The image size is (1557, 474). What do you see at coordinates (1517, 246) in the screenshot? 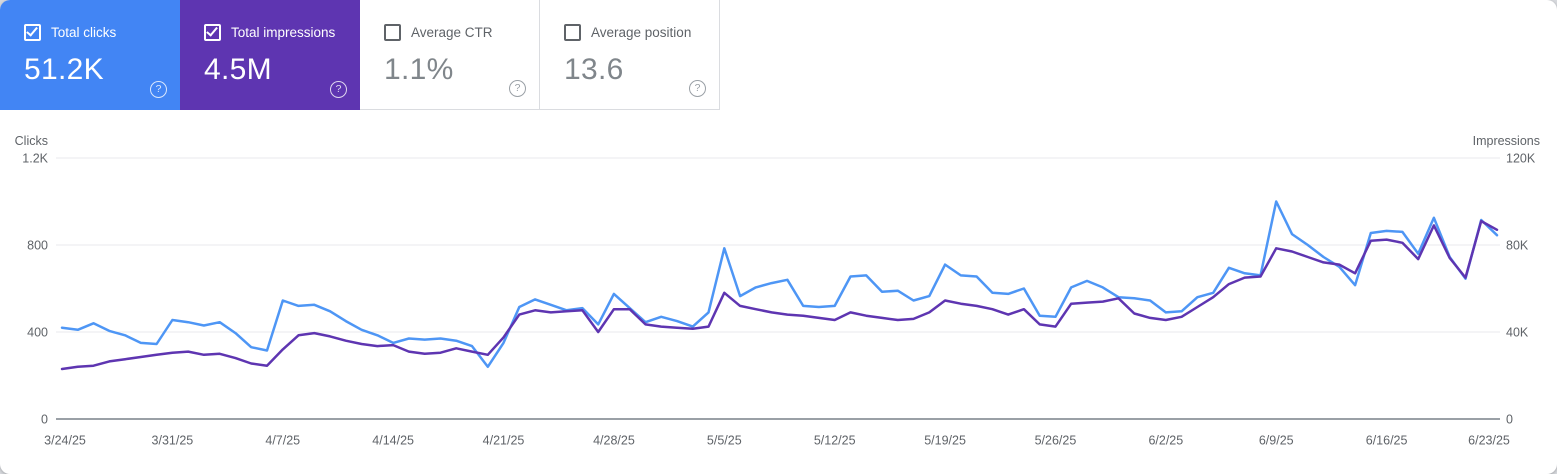
I see `right-axis-tick: 80K` at bounding box center [1517, 246].